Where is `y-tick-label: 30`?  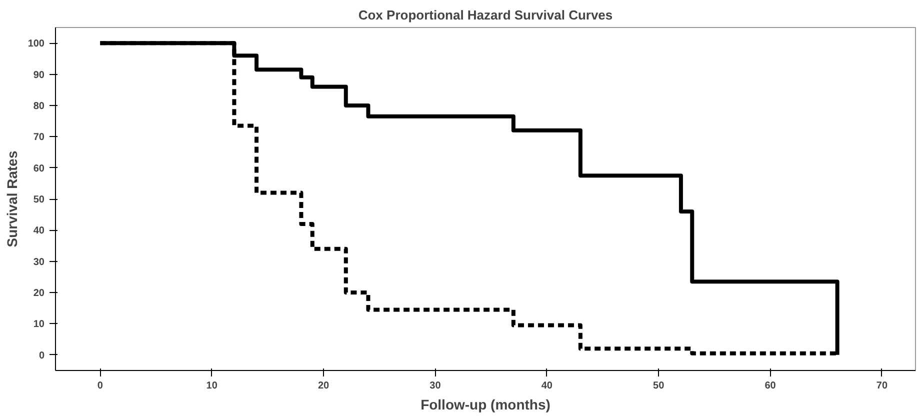 y-tick-label: 30 is located at coordinates (39, 262).